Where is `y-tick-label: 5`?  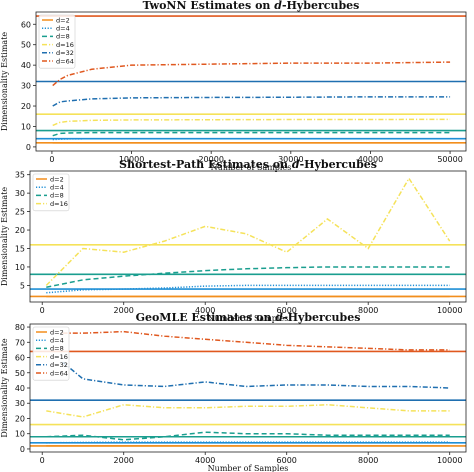 y-tick-label: 5 is located at coordinates (22, 285).